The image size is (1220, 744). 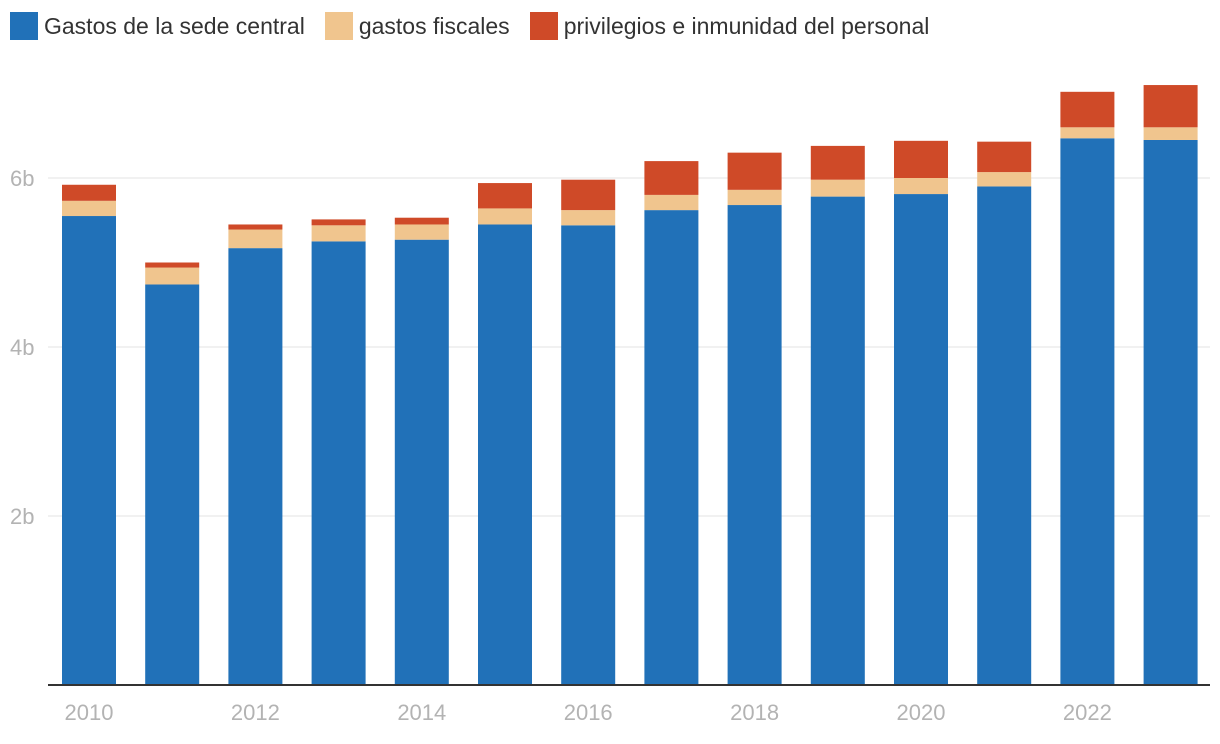 I want to click on bar-segment-2022-s0, so click(x=1087, y=411).